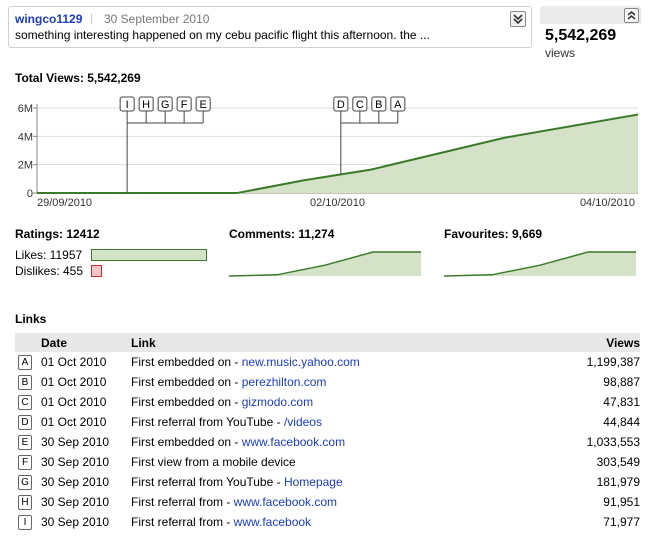 The image size is (658, 546). Describe the element at coordinates (64, 203) in the screenshot. I see `x-tick-label: 29/09/2010` at that location.